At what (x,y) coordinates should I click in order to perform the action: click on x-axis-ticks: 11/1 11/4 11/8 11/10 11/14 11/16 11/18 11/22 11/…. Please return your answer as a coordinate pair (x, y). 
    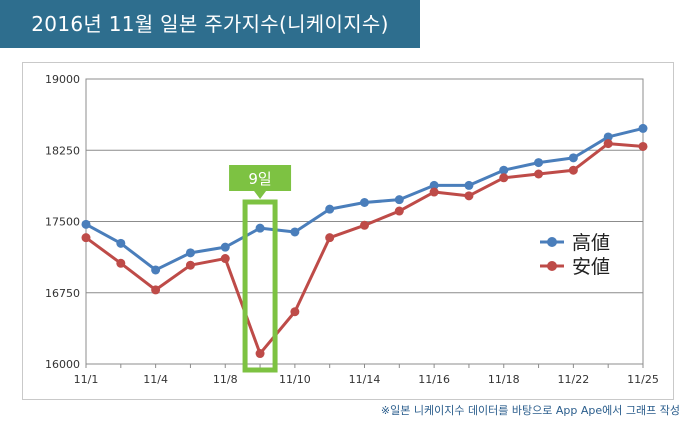
    Looking at the image, I should click on (366, 375).